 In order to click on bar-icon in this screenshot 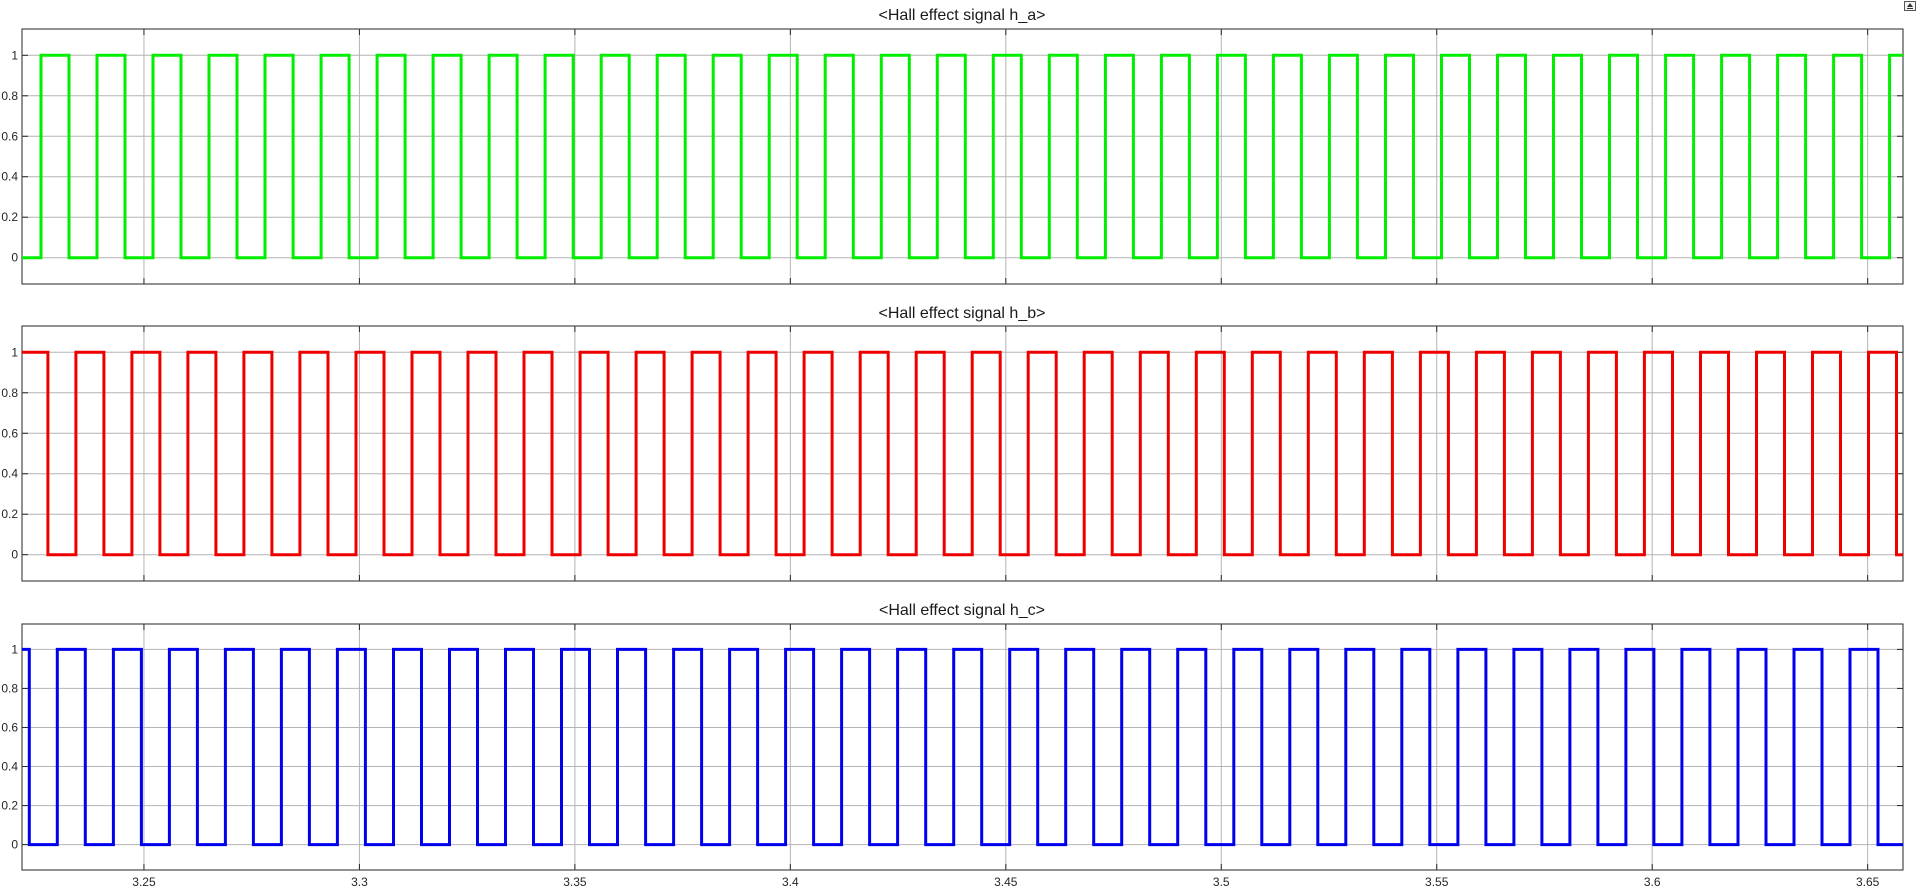, I will do `click(1910, 8)`.